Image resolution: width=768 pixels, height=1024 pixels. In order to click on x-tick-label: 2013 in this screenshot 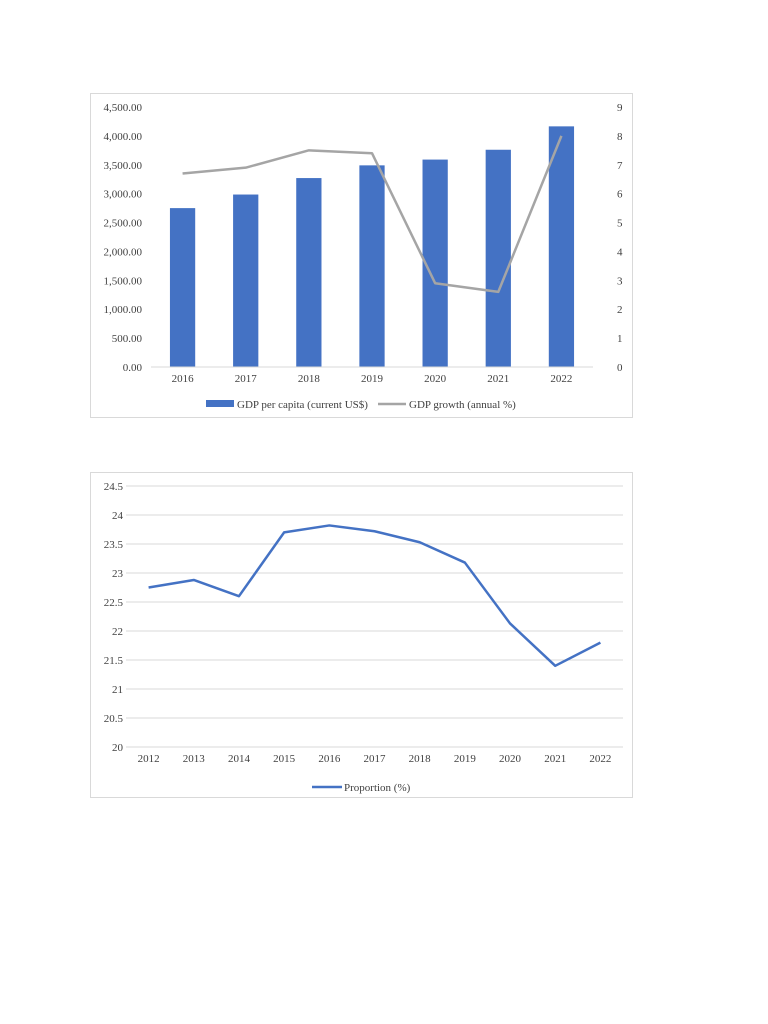, I will do `click(194, 759)`.